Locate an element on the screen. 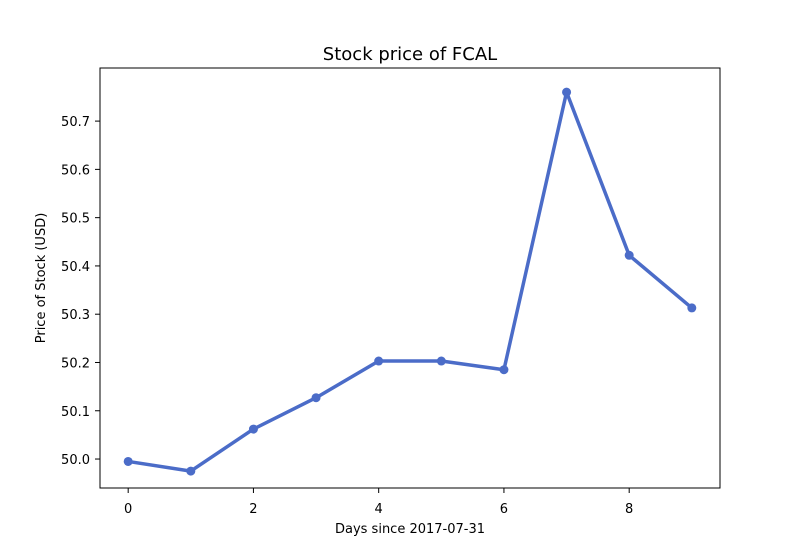  y-tick-label: 50.4 is located at coordinates (75, 267).